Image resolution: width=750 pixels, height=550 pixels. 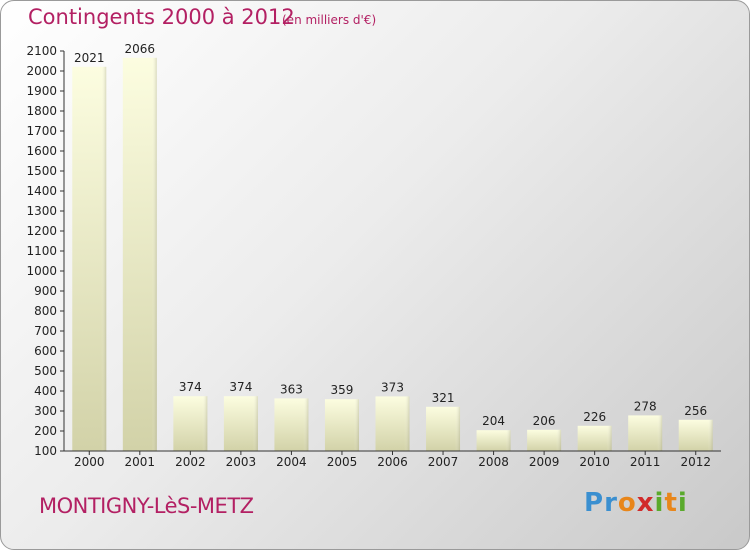 I want to click on bar-shade-2002, so click(x=190, y=423).